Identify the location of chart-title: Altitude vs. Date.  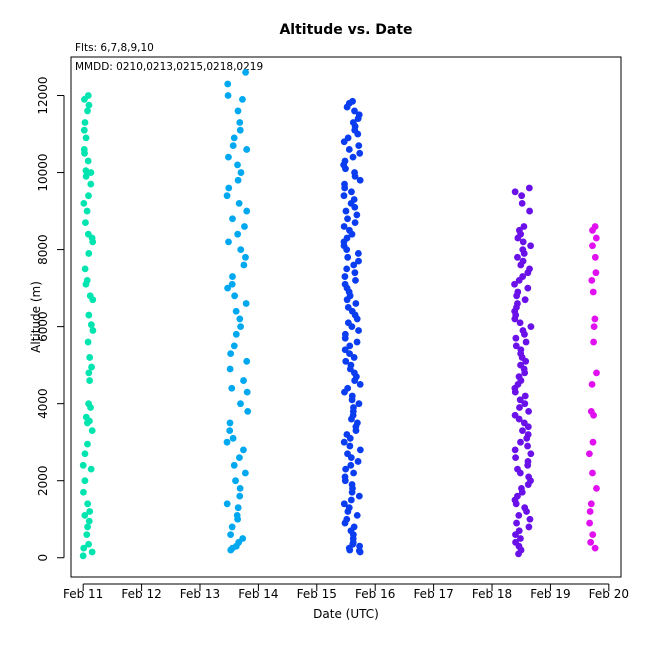
(345, 30).